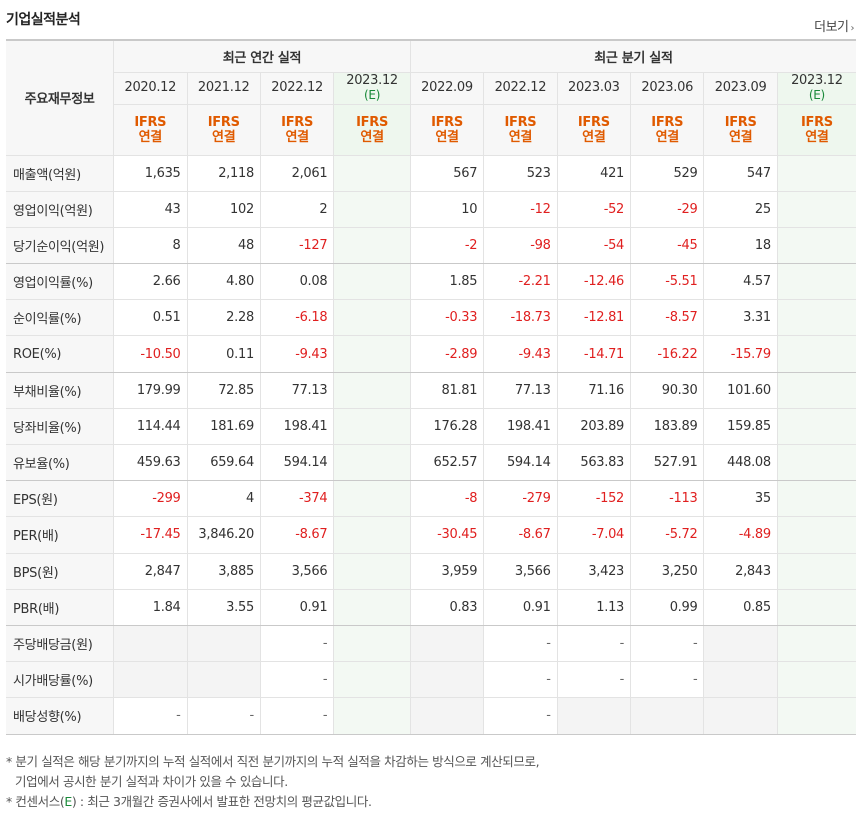 This screenshot has height=821, width=862. Describe the element at coordinates (297, 535) in the screenshot. I see `table-cell: -8.67` at that location.